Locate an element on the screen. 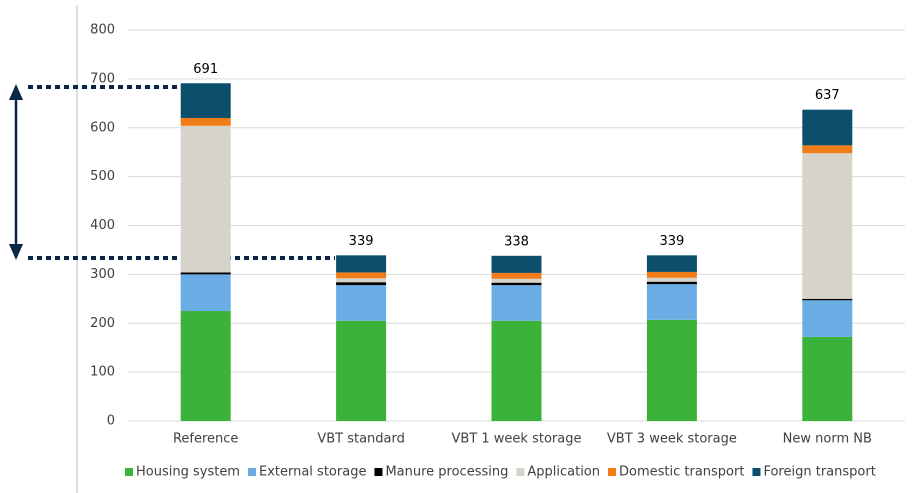  y-tick-label: 400 is located at coordinates (102, 225).